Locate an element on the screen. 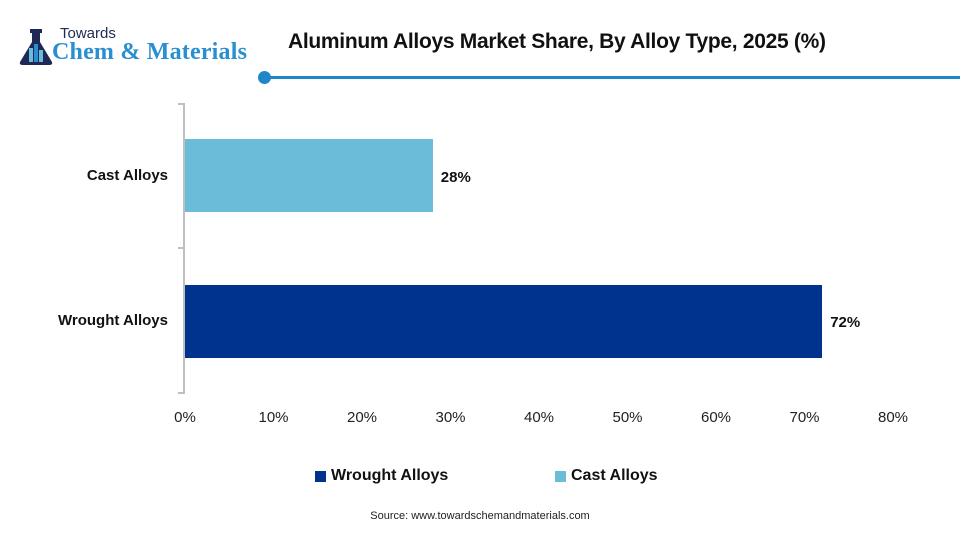 This screenshot has width=960, height=540. logo-main-text: Chem & Materials is located at coordinates (150, 52).